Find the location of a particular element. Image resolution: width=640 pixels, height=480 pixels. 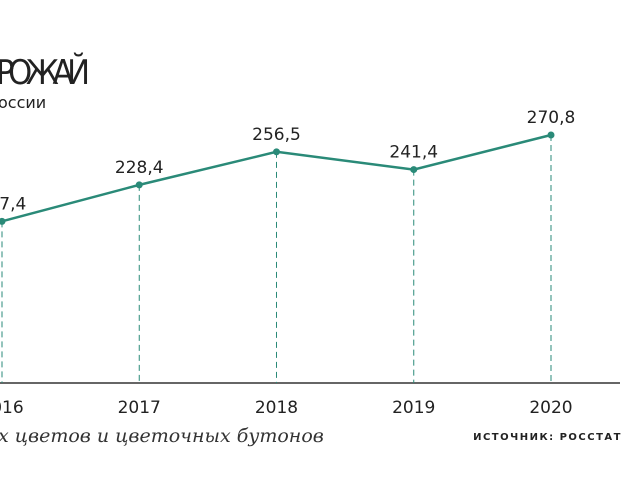

source: ИСТОЧНИК: РОССТАТ is located at coordinates (547, 437).